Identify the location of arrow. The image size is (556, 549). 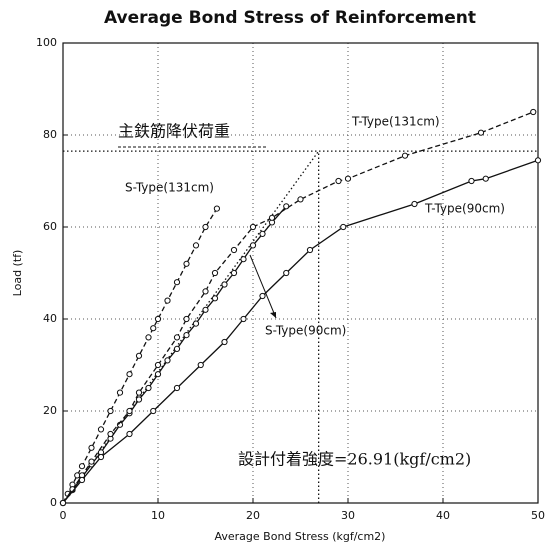
(263, 286).